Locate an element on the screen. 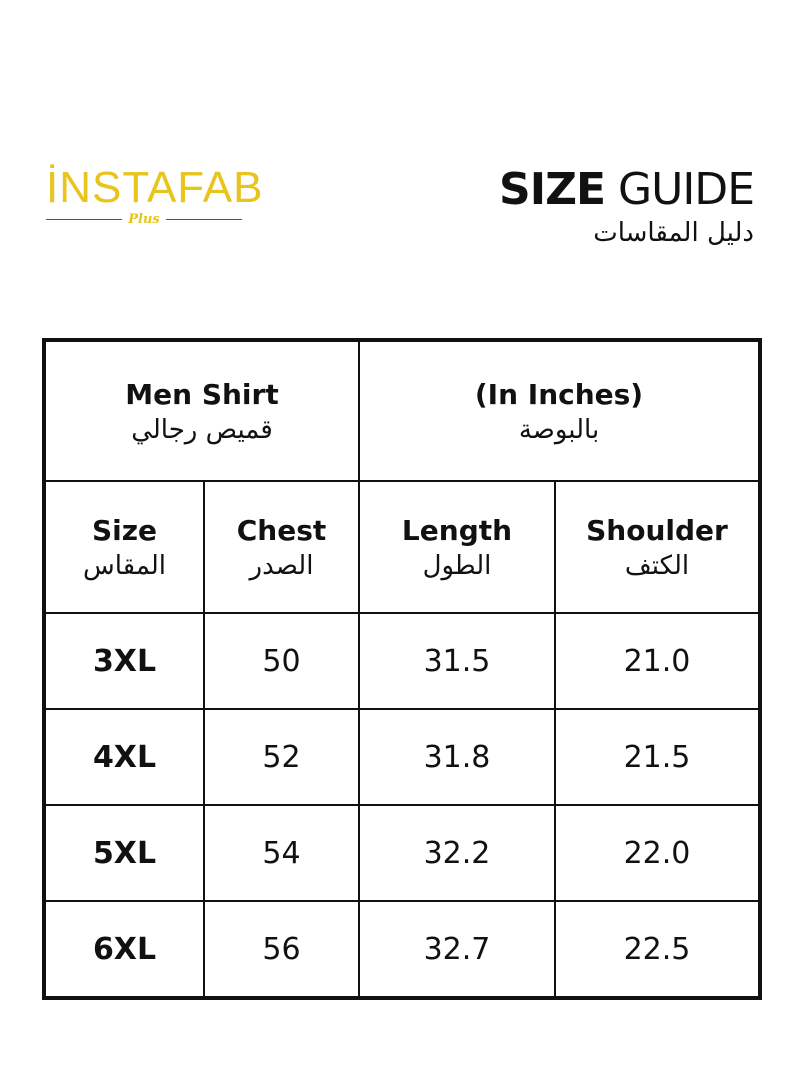  column-header: Size المقاس is located at coordinates (124, 547).